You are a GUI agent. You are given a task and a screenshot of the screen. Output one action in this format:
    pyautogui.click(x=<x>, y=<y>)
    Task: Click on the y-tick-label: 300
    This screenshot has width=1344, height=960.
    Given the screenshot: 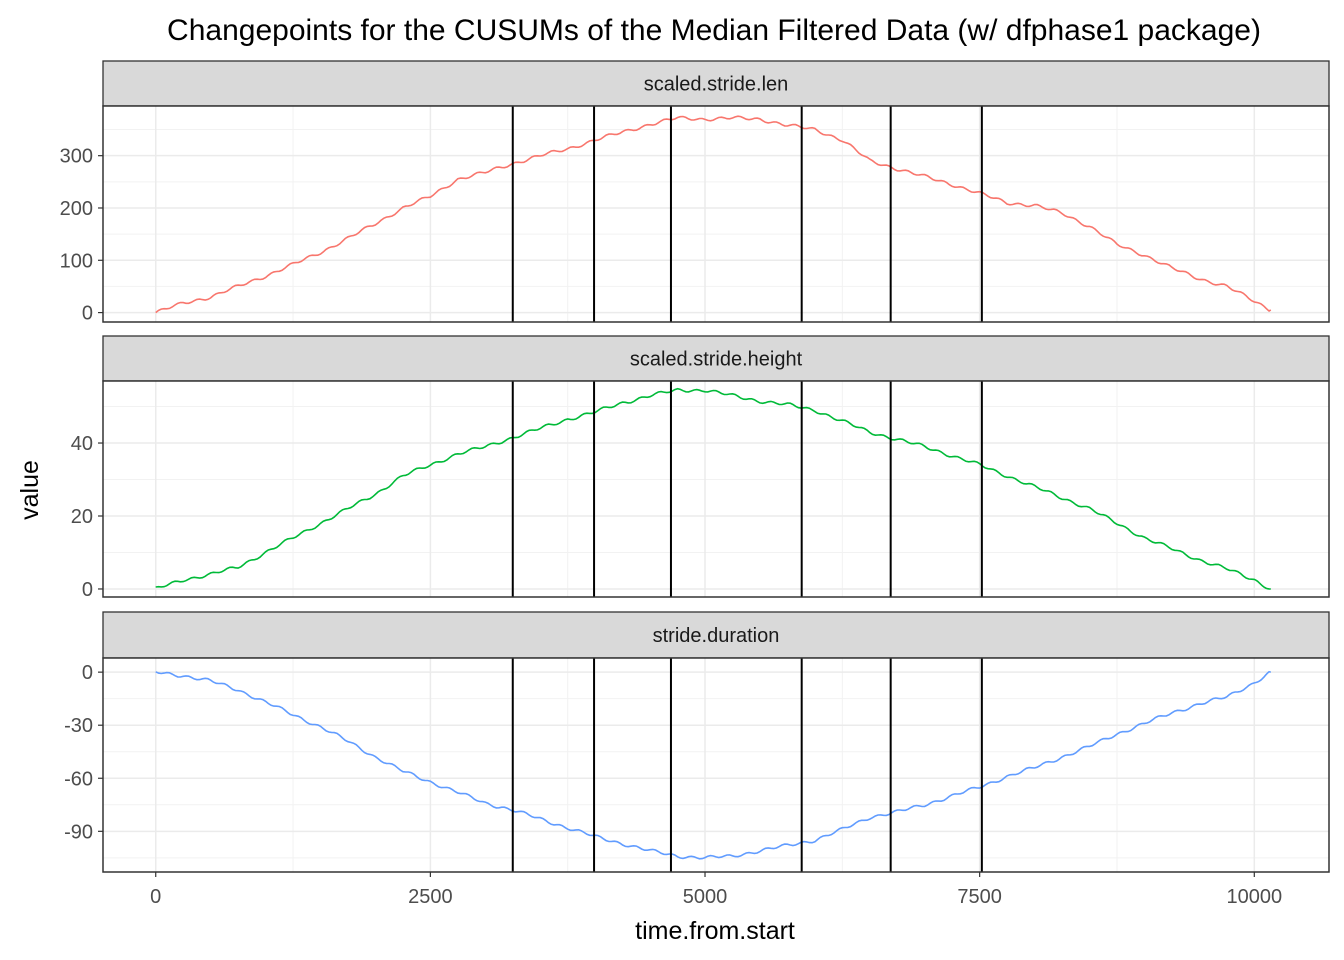 What is the action you would take?
    pyautogui.click(x=76, y=157)
    